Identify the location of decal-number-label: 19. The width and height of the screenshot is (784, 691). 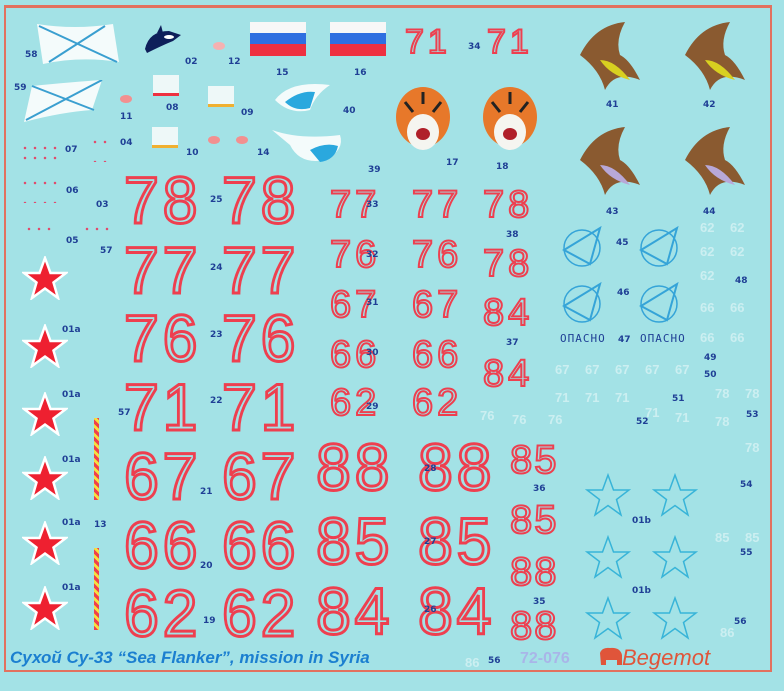
(209, 621).